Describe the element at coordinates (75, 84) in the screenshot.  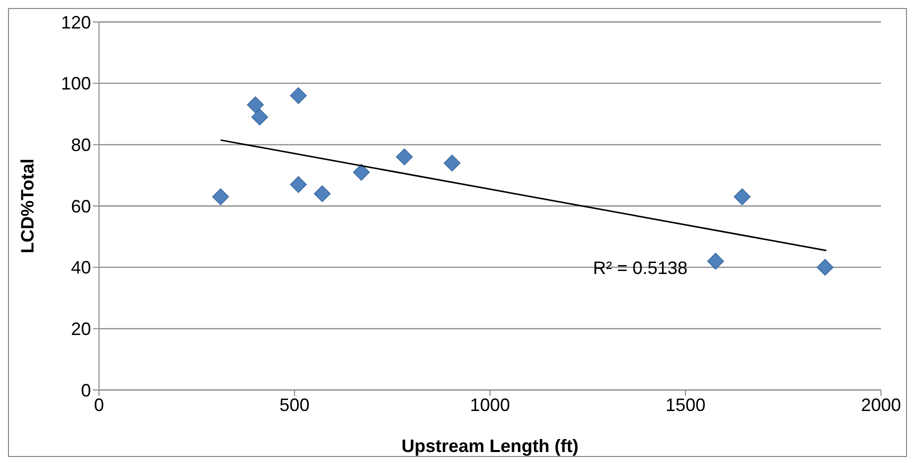
I see `y-tick-label: 100` at that location.